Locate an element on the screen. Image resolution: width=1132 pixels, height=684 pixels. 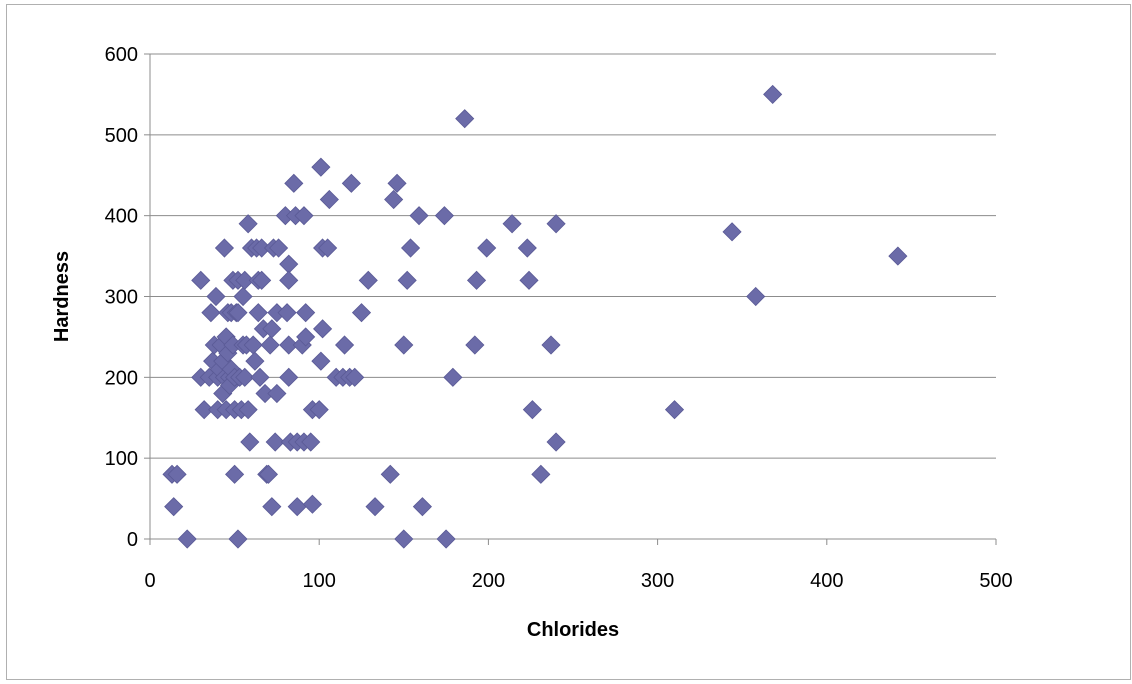
y-tick-label: 100 is located at coordinates (121, 459).